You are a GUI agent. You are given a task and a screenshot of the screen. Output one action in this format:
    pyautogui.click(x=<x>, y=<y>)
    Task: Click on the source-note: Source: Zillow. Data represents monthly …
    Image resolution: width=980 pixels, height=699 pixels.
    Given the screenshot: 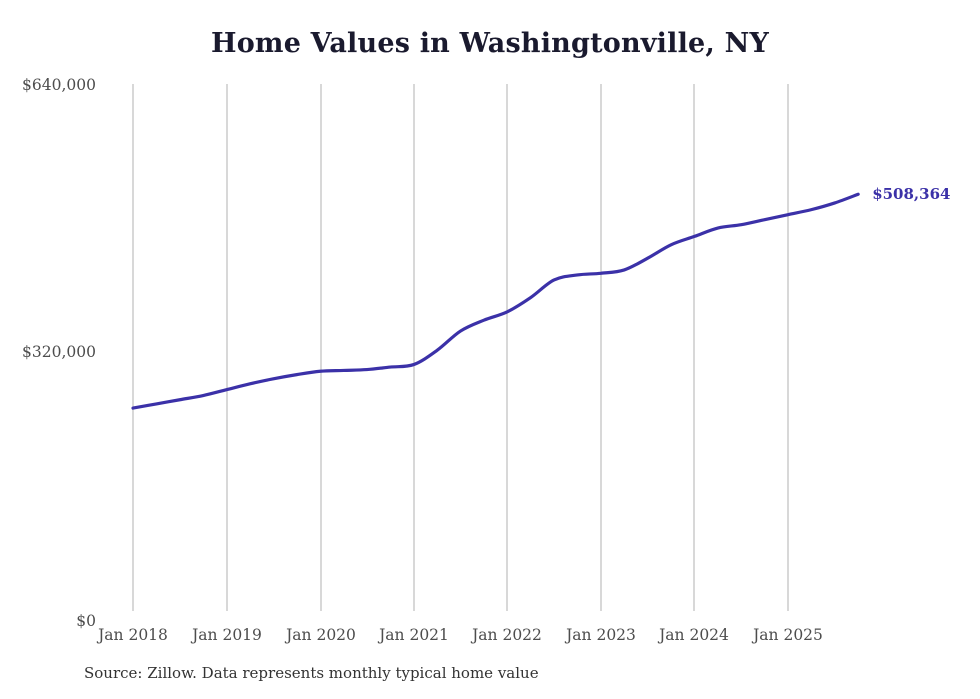 What is the action you would take?
    pyautogui.click(x=311, y=673)
    